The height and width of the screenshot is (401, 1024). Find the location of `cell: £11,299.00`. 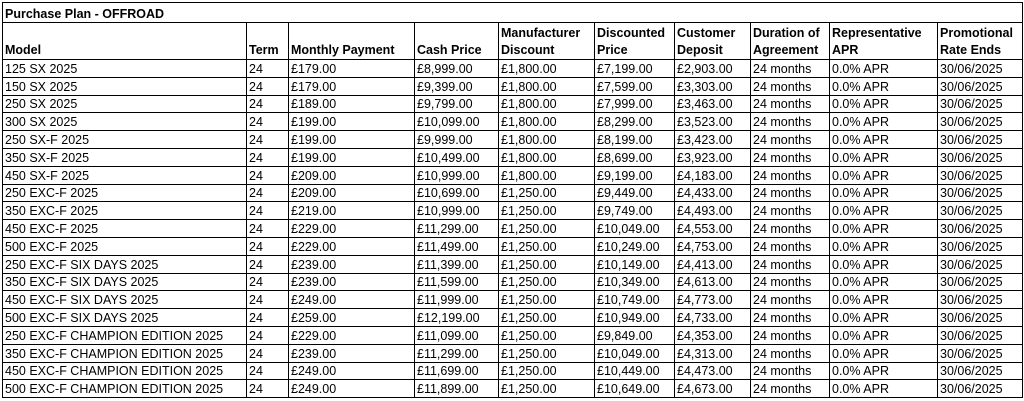

cell: £11,299.00 is located at coordinates (456, 228).